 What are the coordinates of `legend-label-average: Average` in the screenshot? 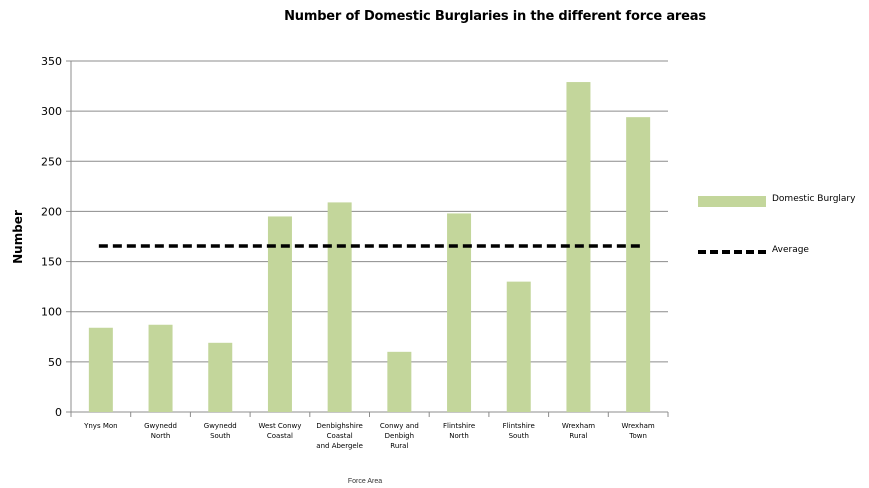 It's located at (790, 250).